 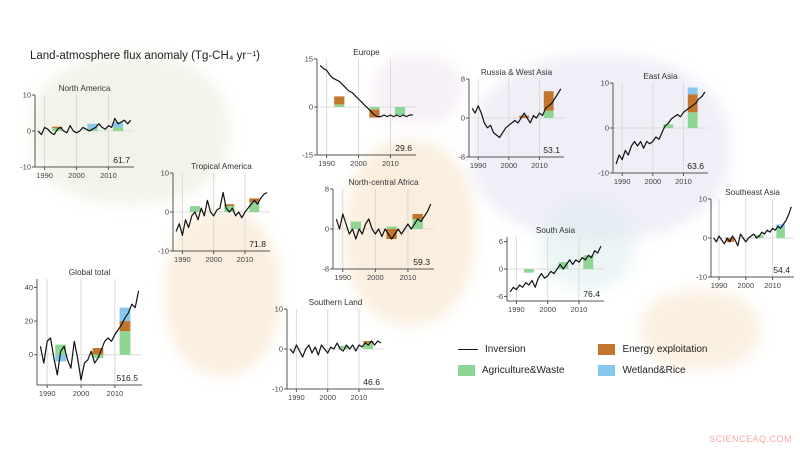 What do you see at coordinates (222, 292) in the screenshot?
I see `map-blob-south-america` at bounding box center [222, 292].